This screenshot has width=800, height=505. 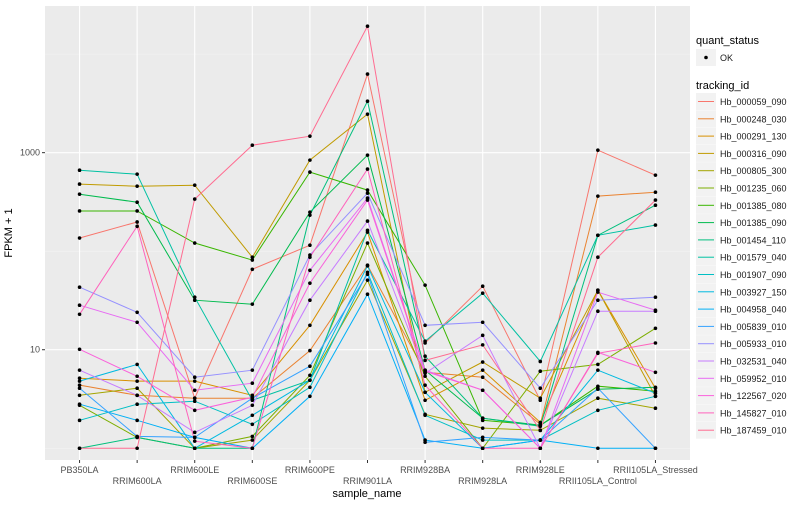 I want to click on x-axis-title: sample_name, so click(x=366, y=494).